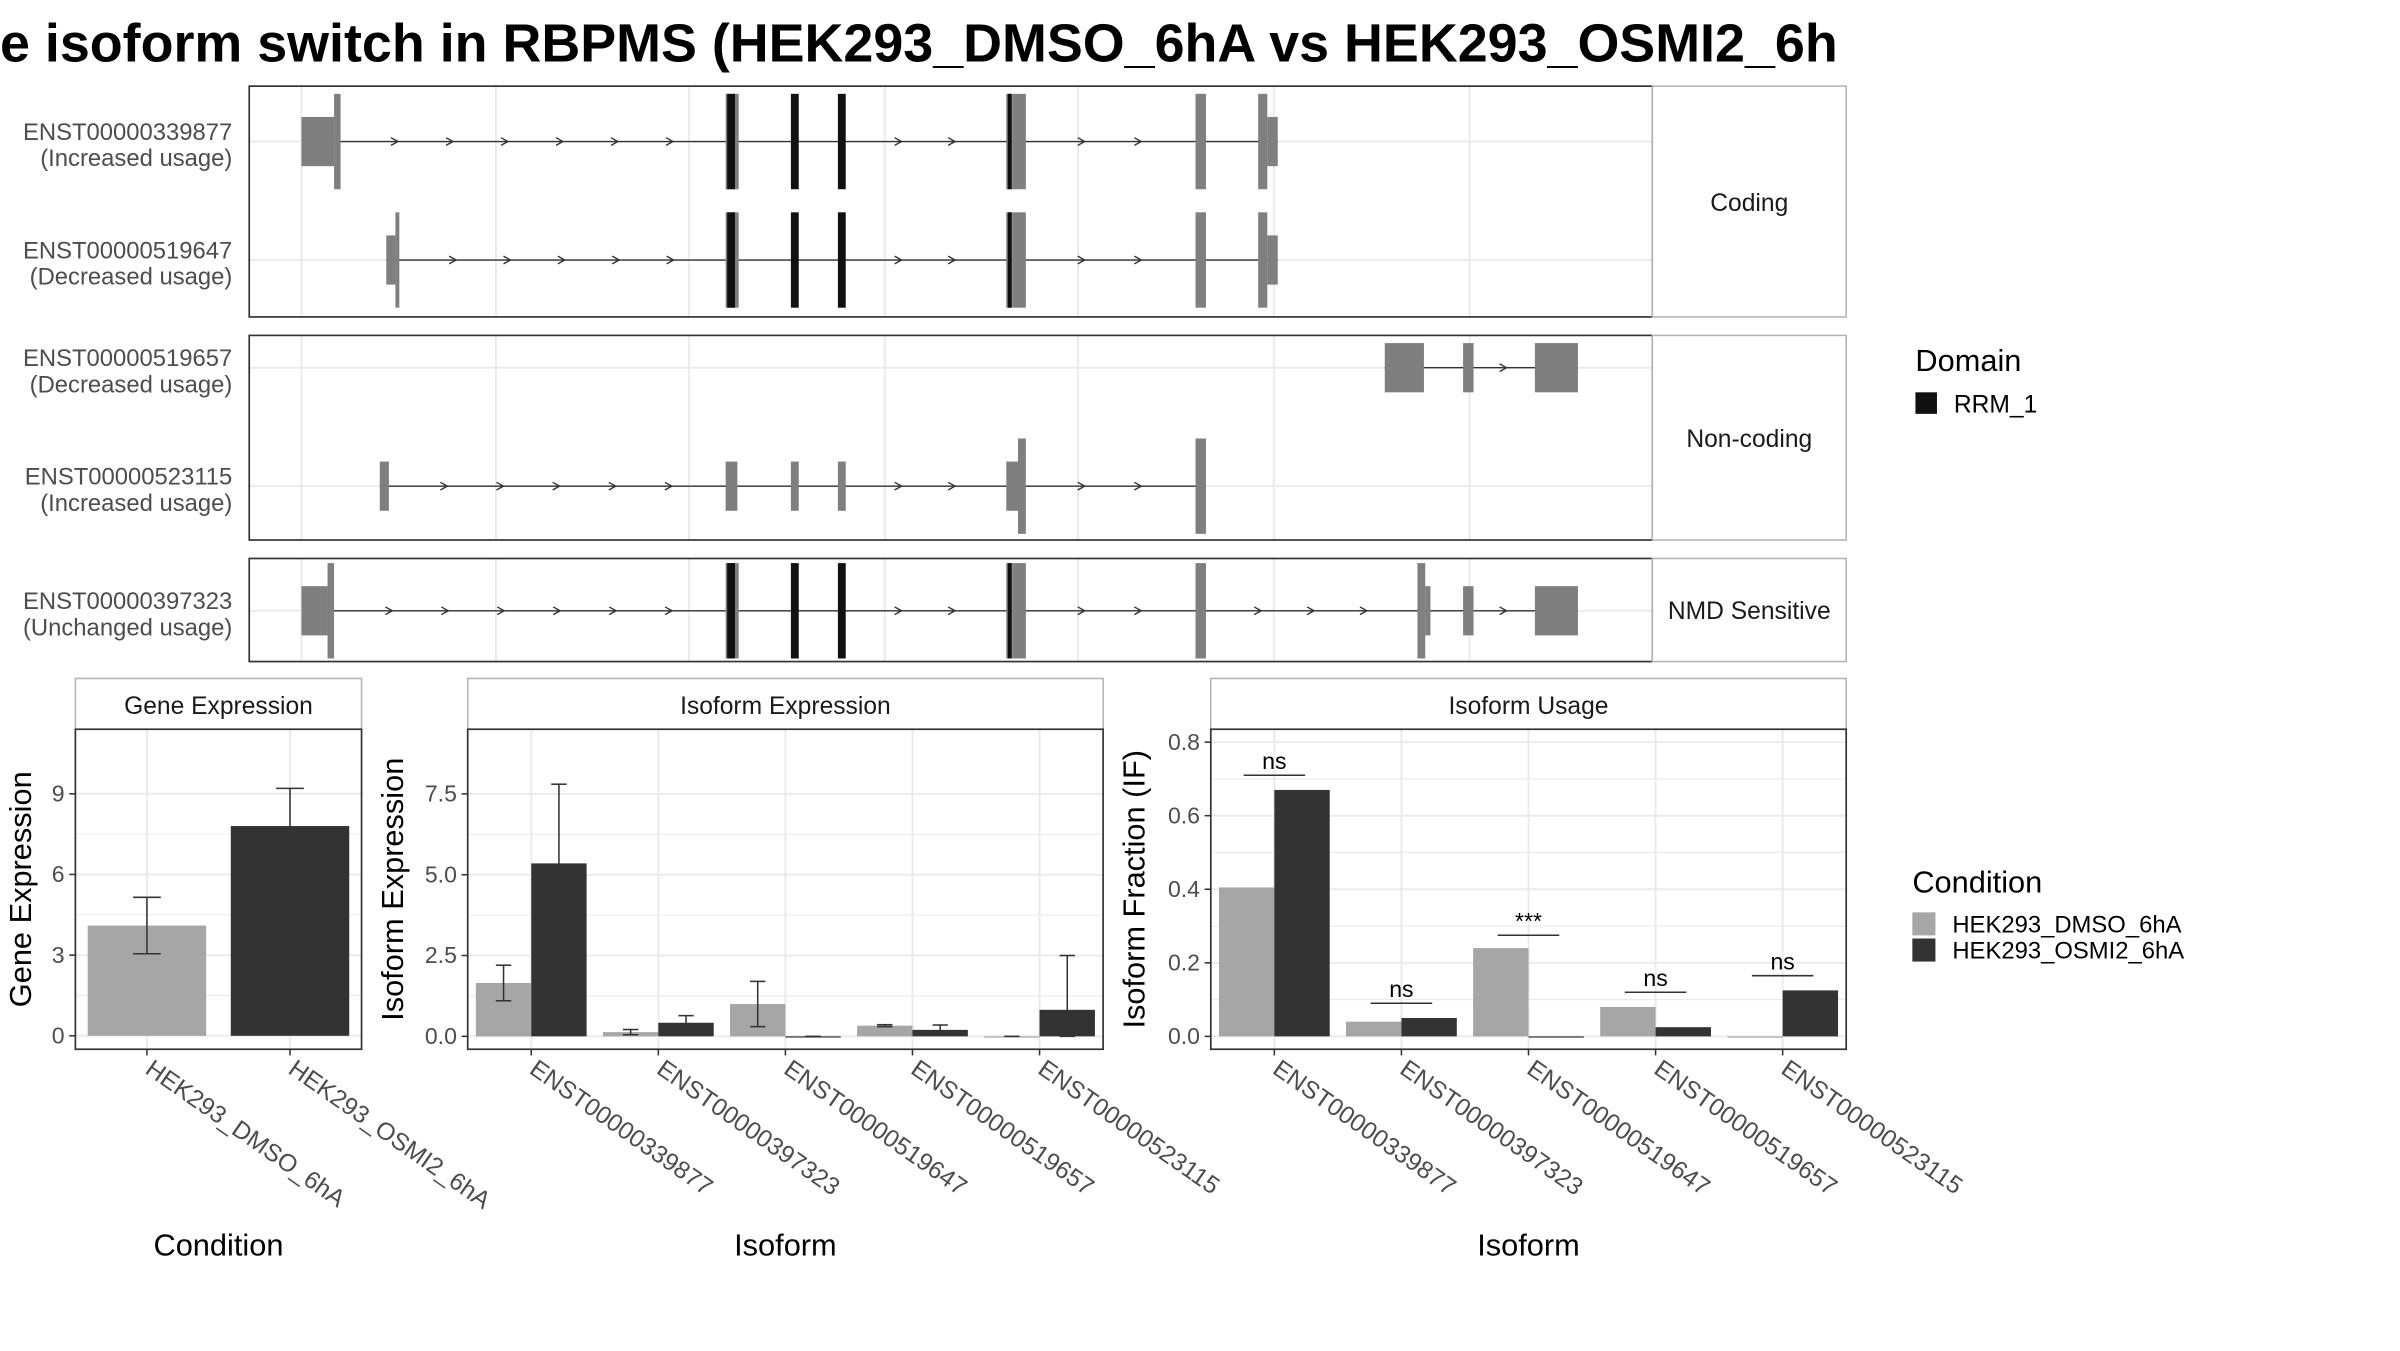 The image size is (2400, 1351). Describe the element at coordinates (1977, 881) in the screenshot. I see `condition-legend-title: Condition` at that location.